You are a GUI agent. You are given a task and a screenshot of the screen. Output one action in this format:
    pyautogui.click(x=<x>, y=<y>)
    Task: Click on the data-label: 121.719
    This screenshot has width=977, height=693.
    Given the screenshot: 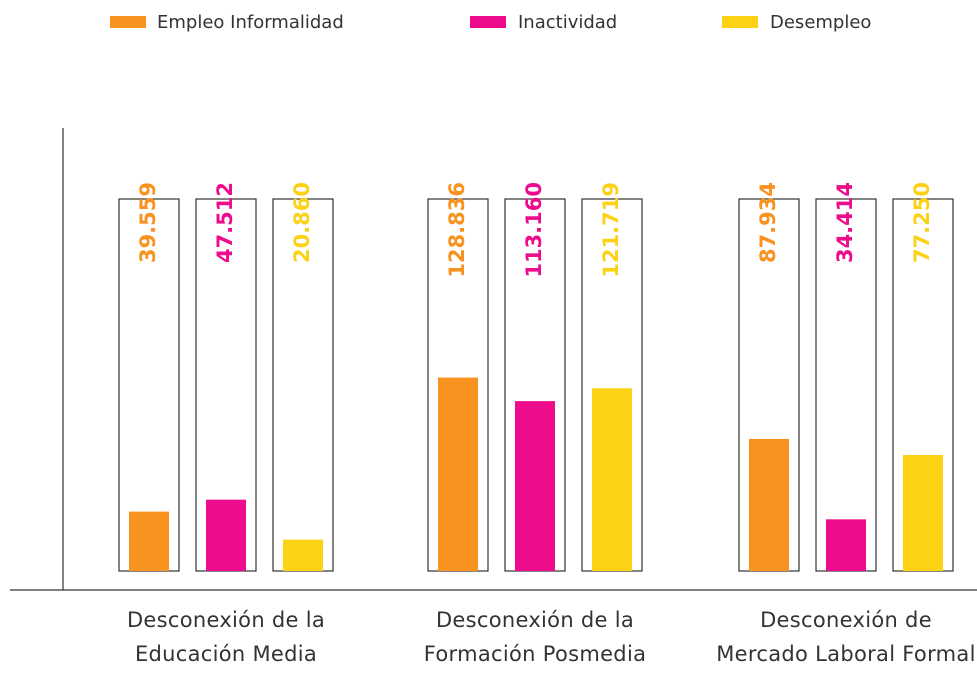 What is the action you would take?
    pyautogui.click(x=611, y=230)
    